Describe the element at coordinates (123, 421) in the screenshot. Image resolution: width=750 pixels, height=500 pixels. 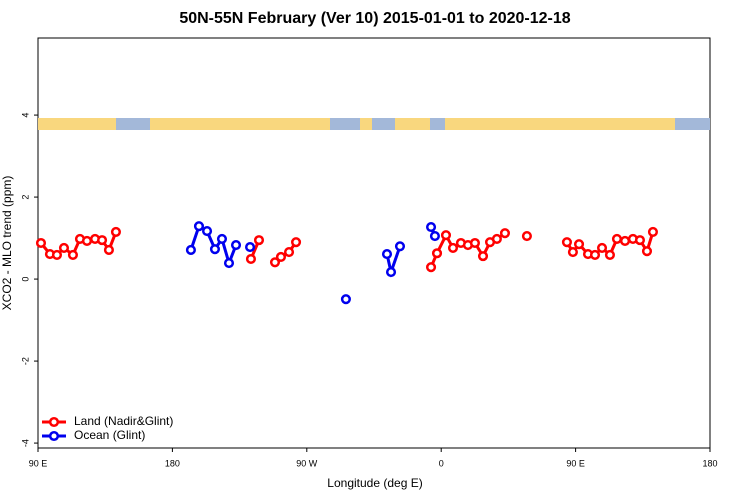
I see `legend-label: Land (Nadir&Glint)` at that location.